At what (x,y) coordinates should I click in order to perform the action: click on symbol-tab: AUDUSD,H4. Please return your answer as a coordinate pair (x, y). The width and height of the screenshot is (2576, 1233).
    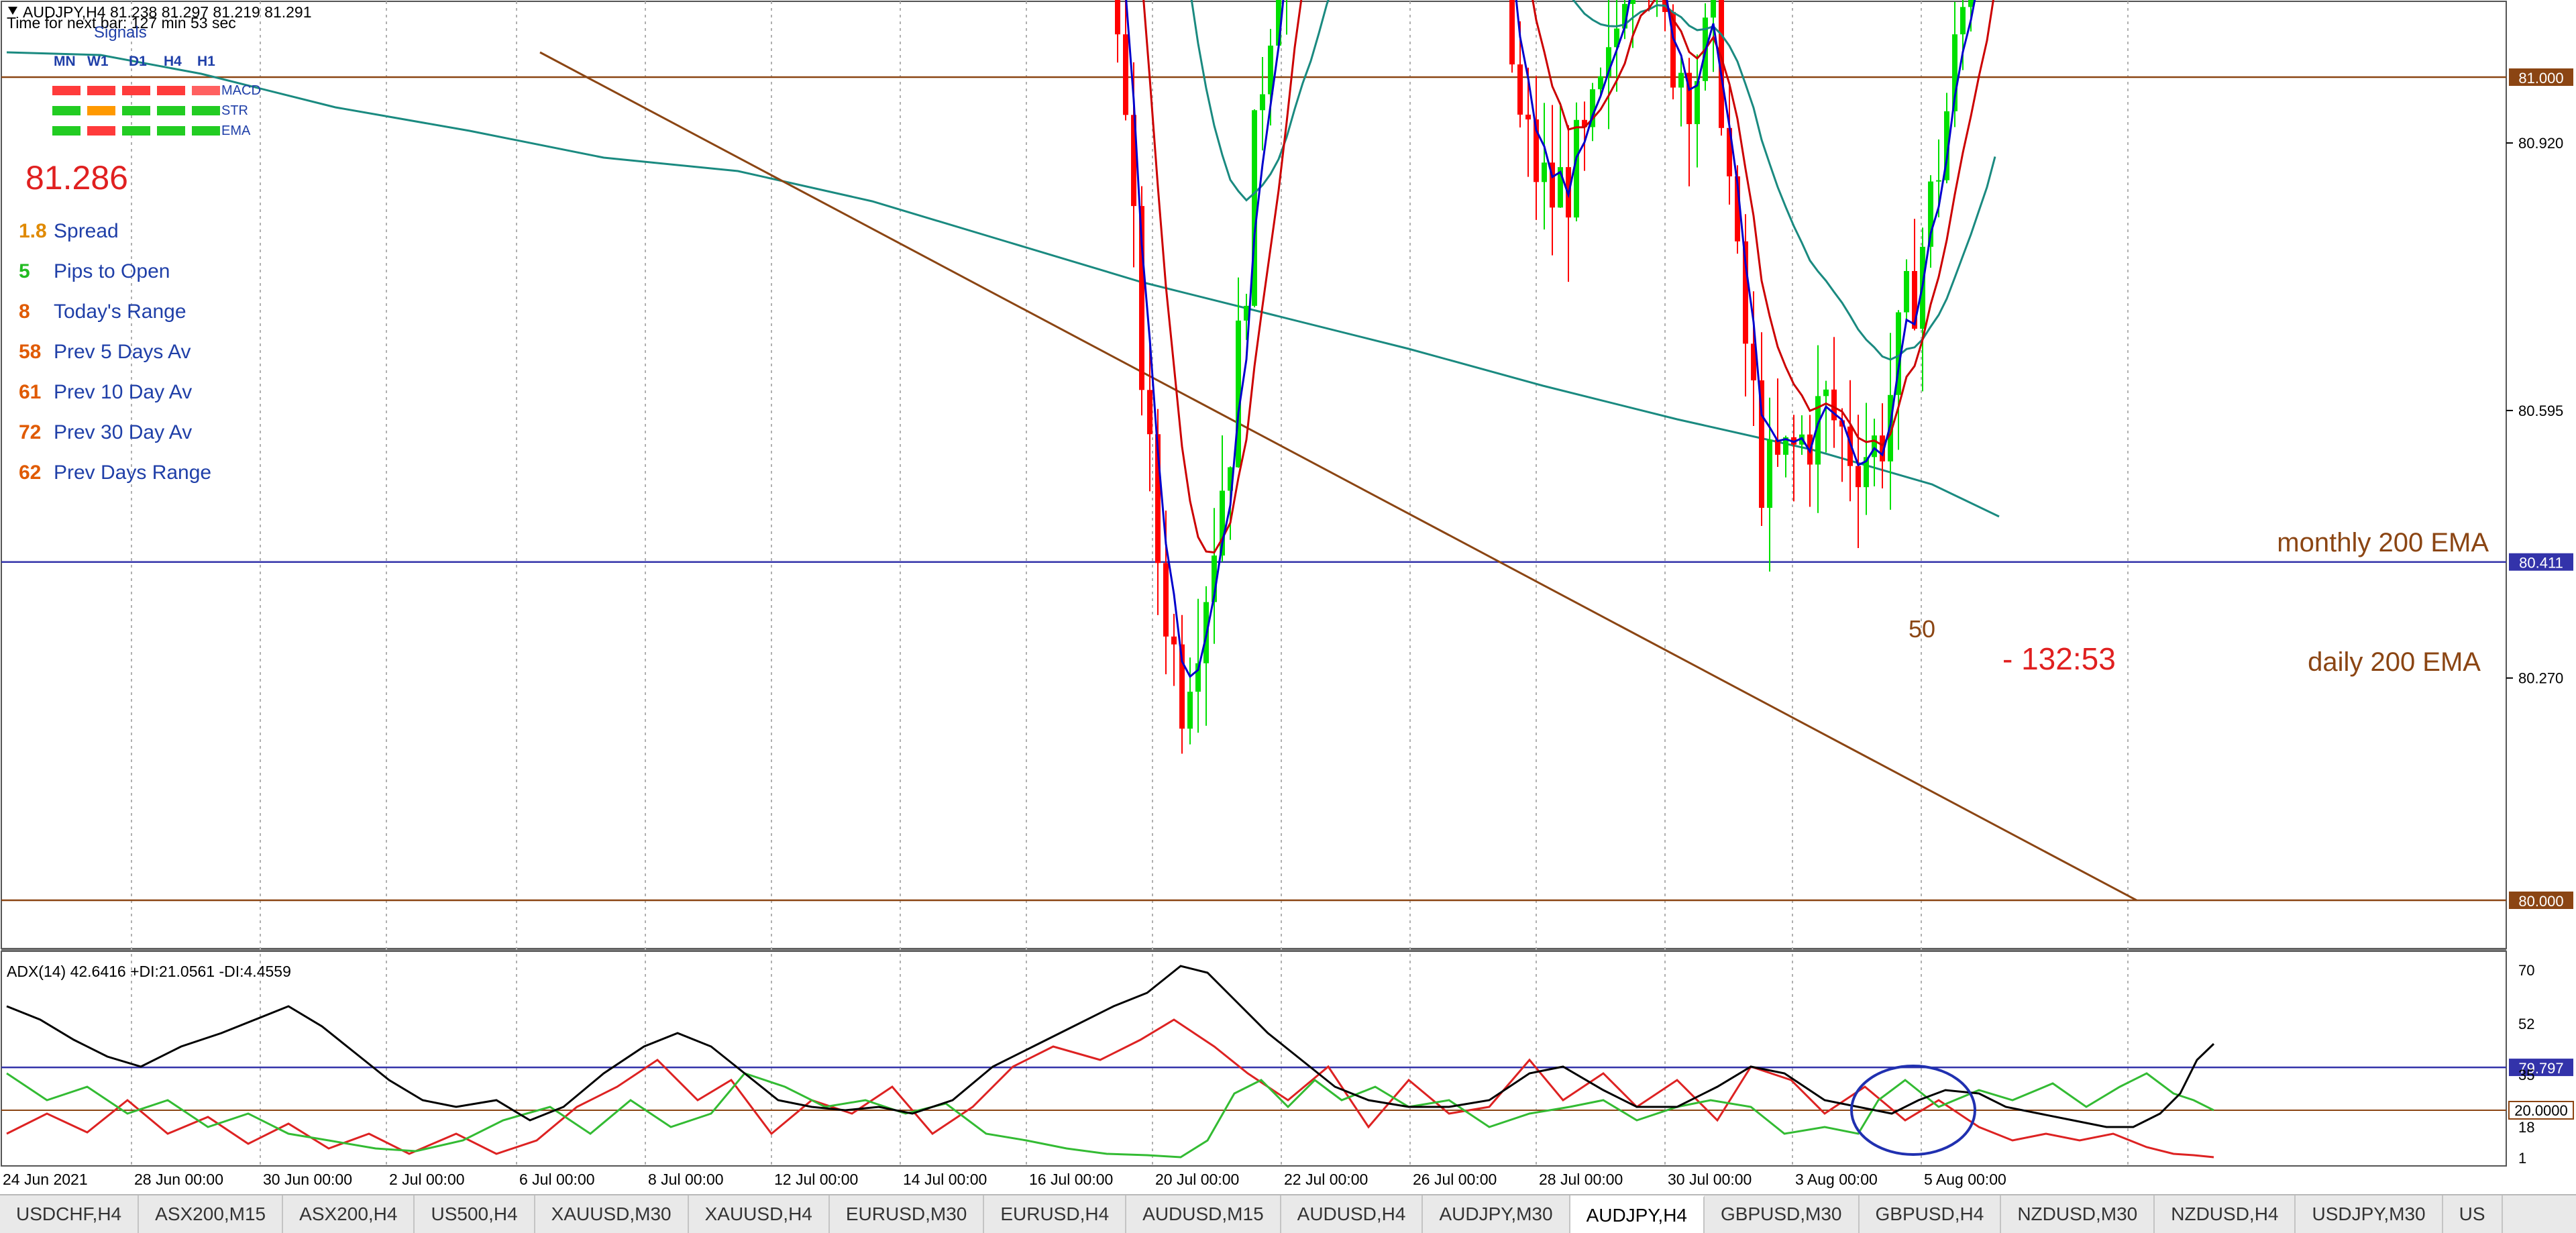
    Looking at the image, I should click on (1352, 1214).